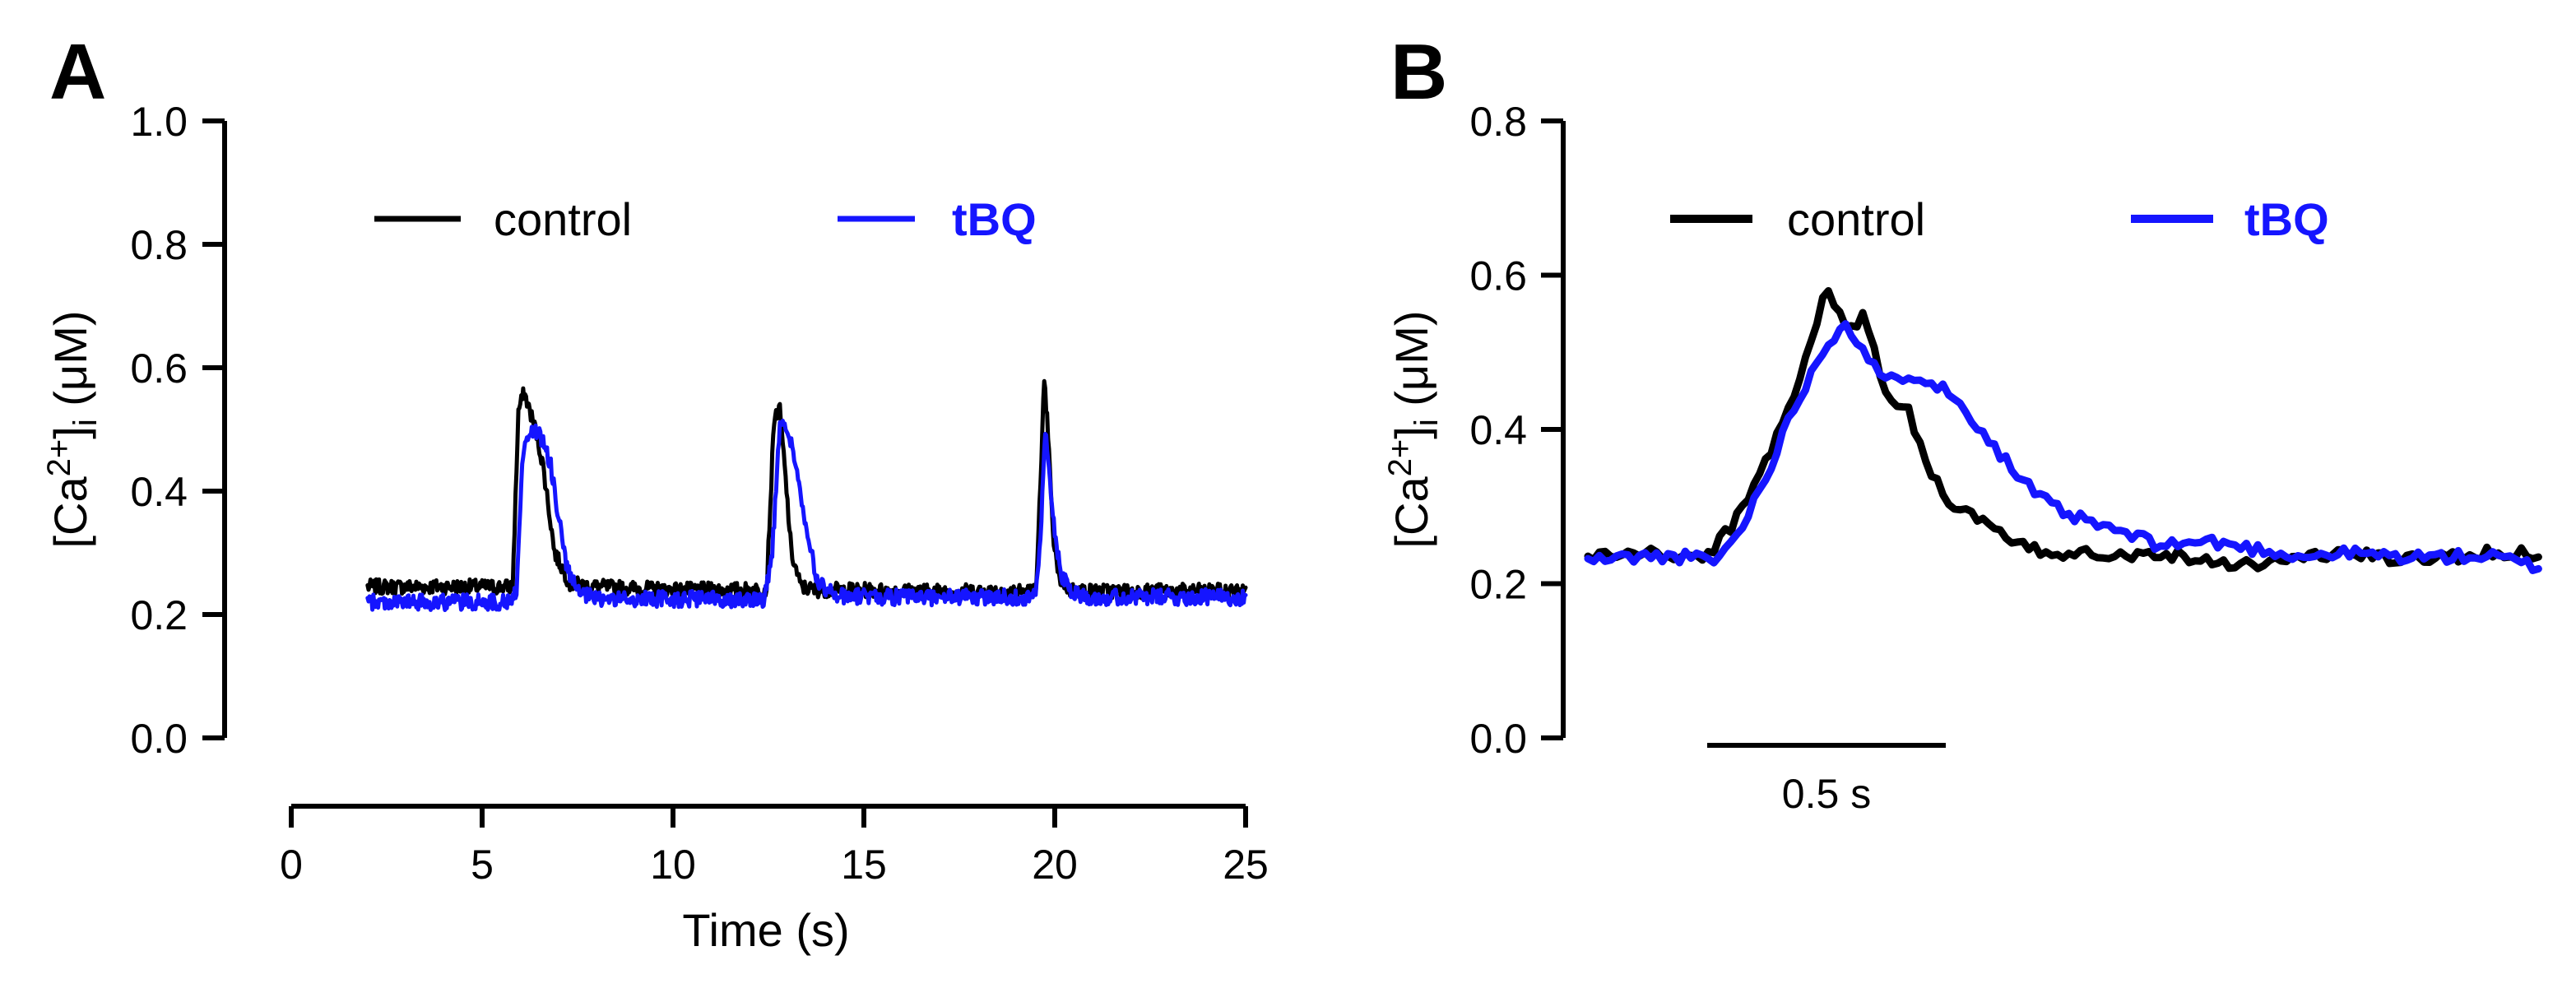 This screenshot has width=2576, height=988. I want to click on trace-a-tbq, so click(806, 515).